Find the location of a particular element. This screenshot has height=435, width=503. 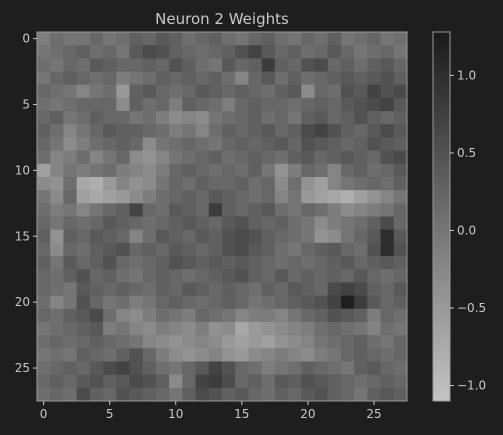

y-tick-label: 10 is located at coordinates (22, 170).